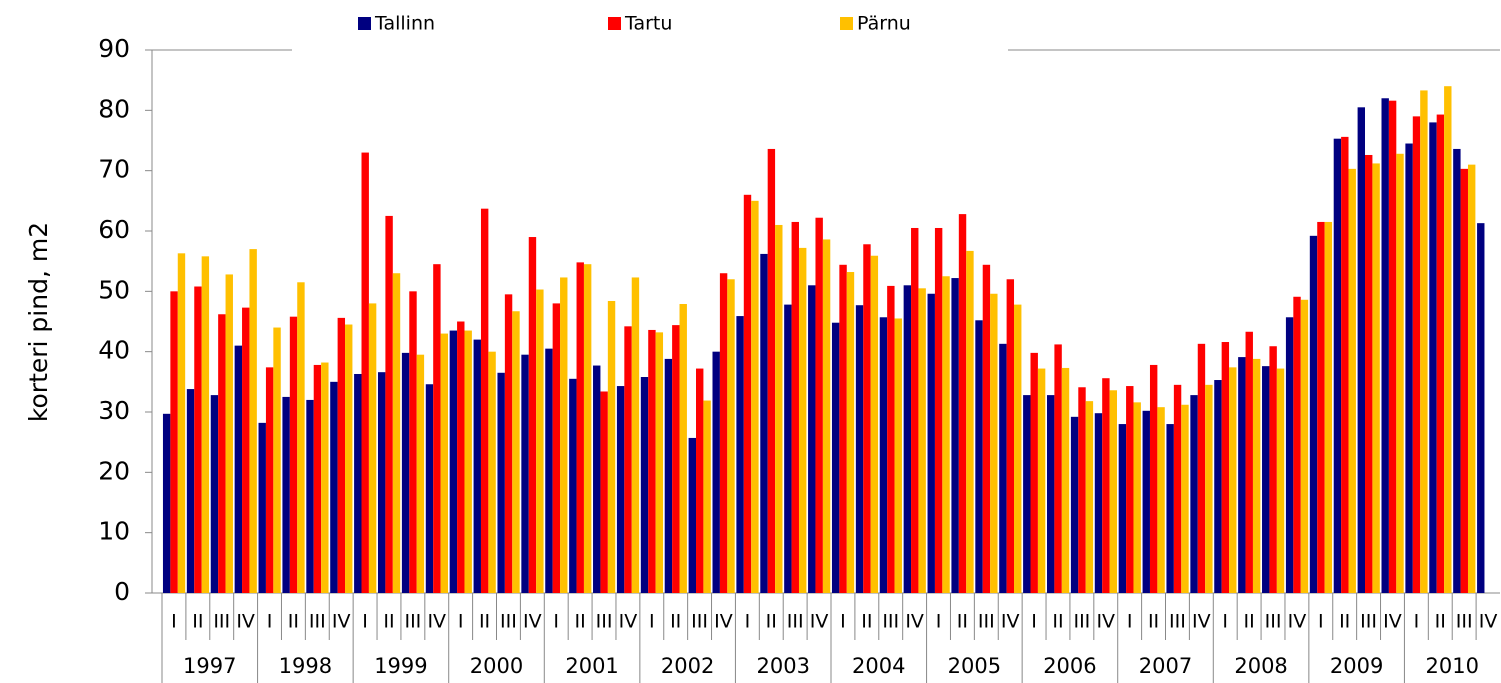  I want to click on x-group-label: 2009, so click(1356, 666).